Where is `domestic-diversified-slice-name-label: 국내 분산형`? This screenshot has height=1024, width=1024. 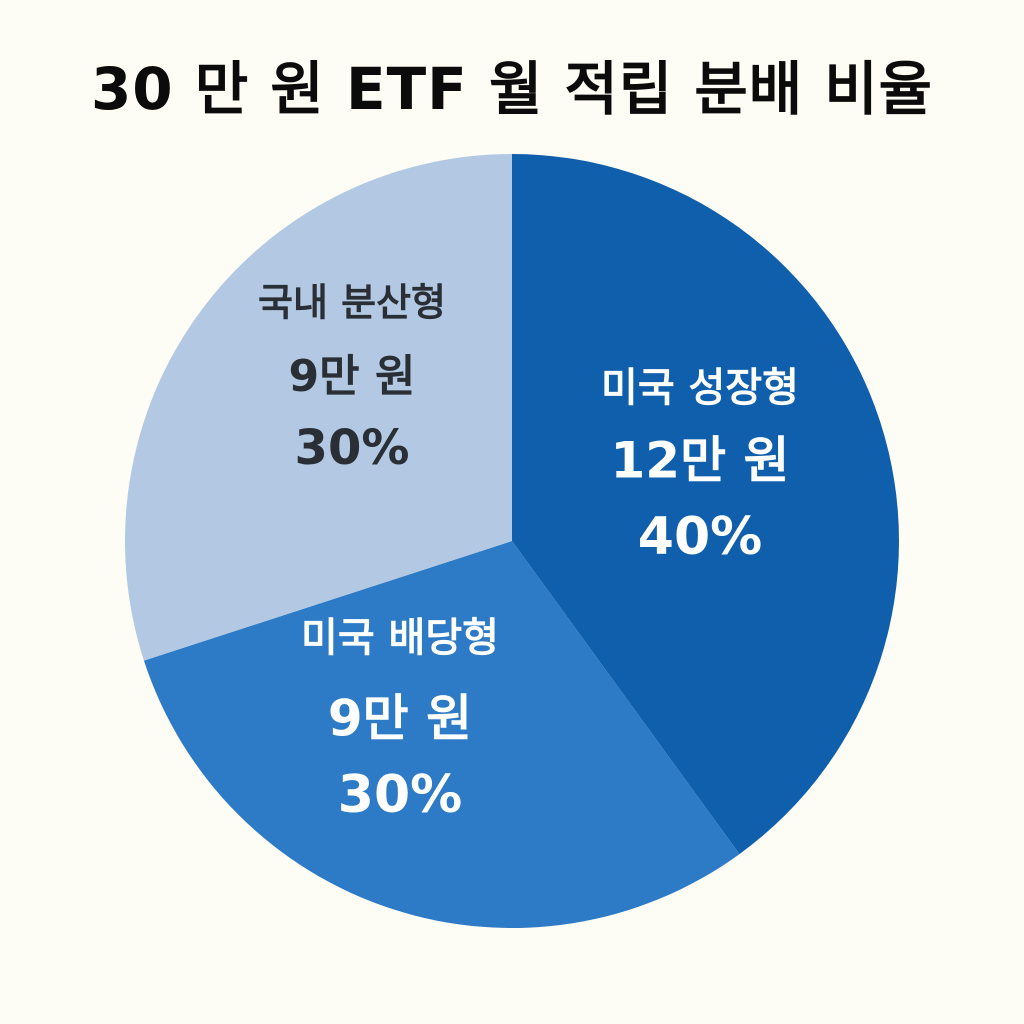
domestic-diversified-slice-name-label: 국내 분산형 is located at coordinates (352, 303).